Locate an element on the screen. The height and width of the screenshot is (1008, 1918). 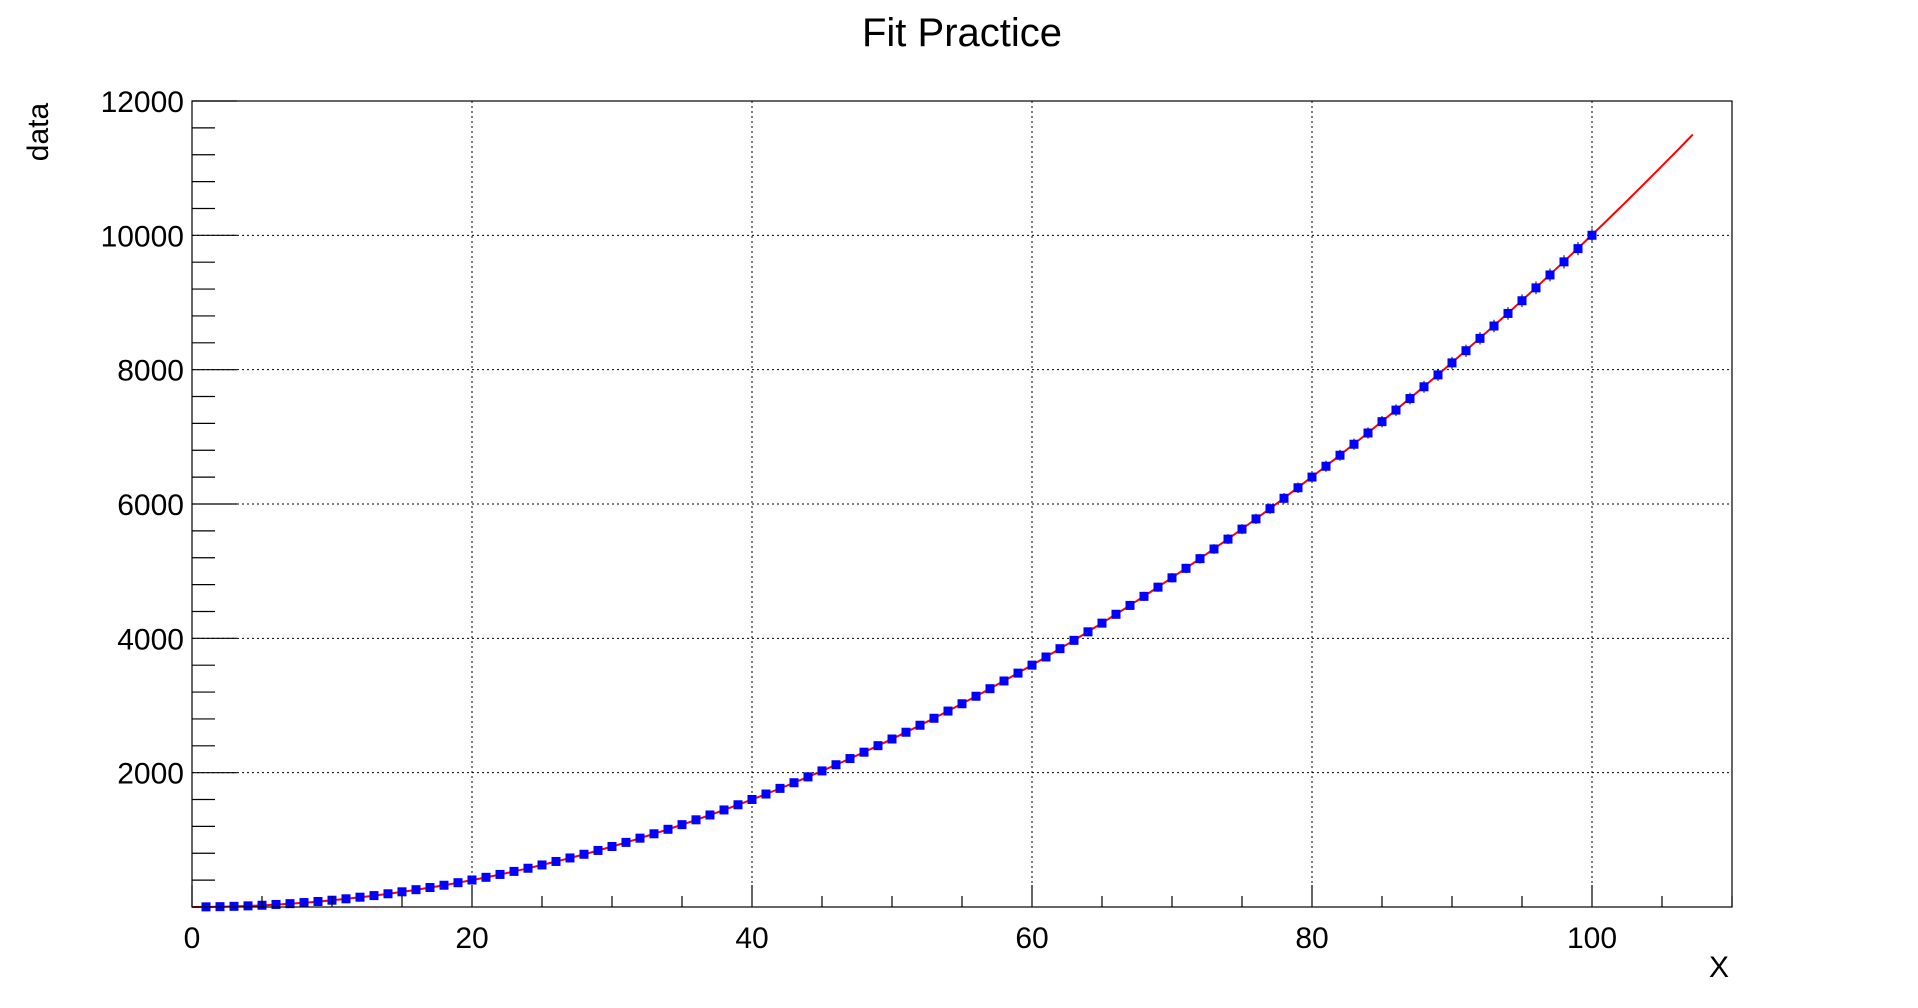
x-tick-label: 40 is located at coordinates (751, 938).